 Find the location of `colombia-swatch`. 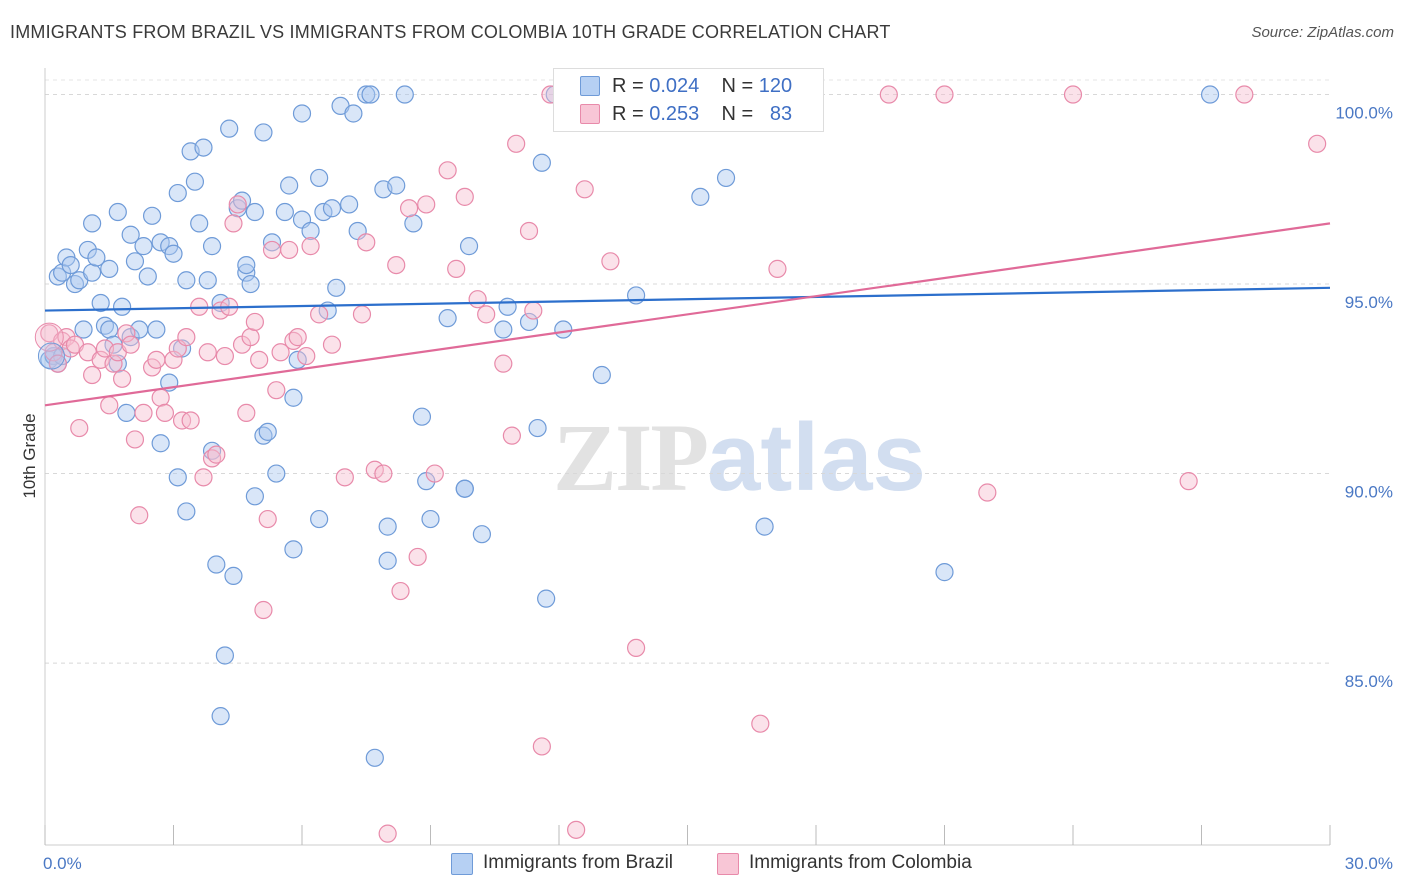

colombia-swatch is located at coordinates (590, 114).